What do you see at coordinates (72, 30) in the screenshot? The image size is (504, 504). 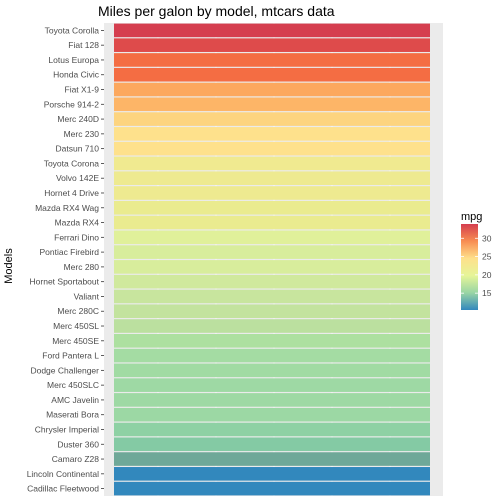 I see `y-tick-label: Toyota Corolla` at bounding box center [72, 30].